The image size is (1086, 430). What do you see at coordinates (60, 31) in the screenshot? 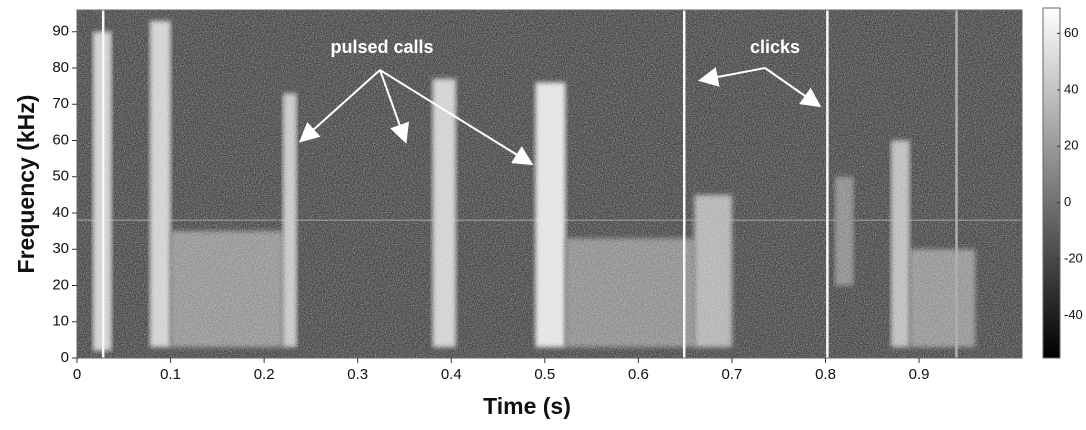
I see `y-tick-label: 90` at bounding box center [60, 31].